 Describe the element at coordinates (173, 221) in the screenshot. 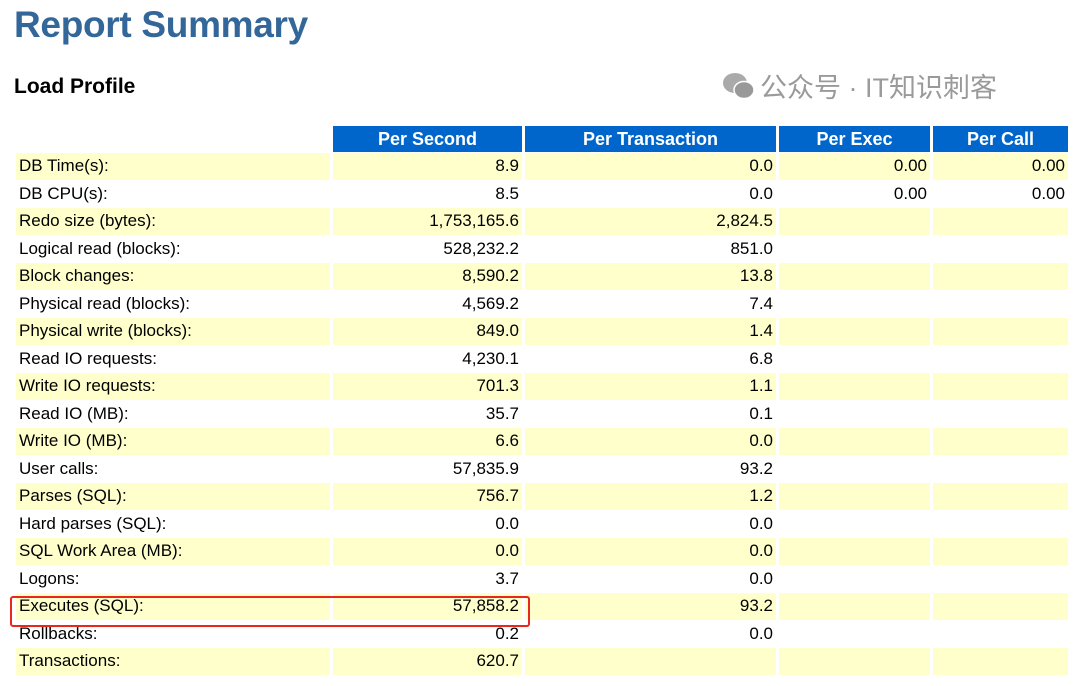

I see `row-label: Redo size (bytes):` at that location.